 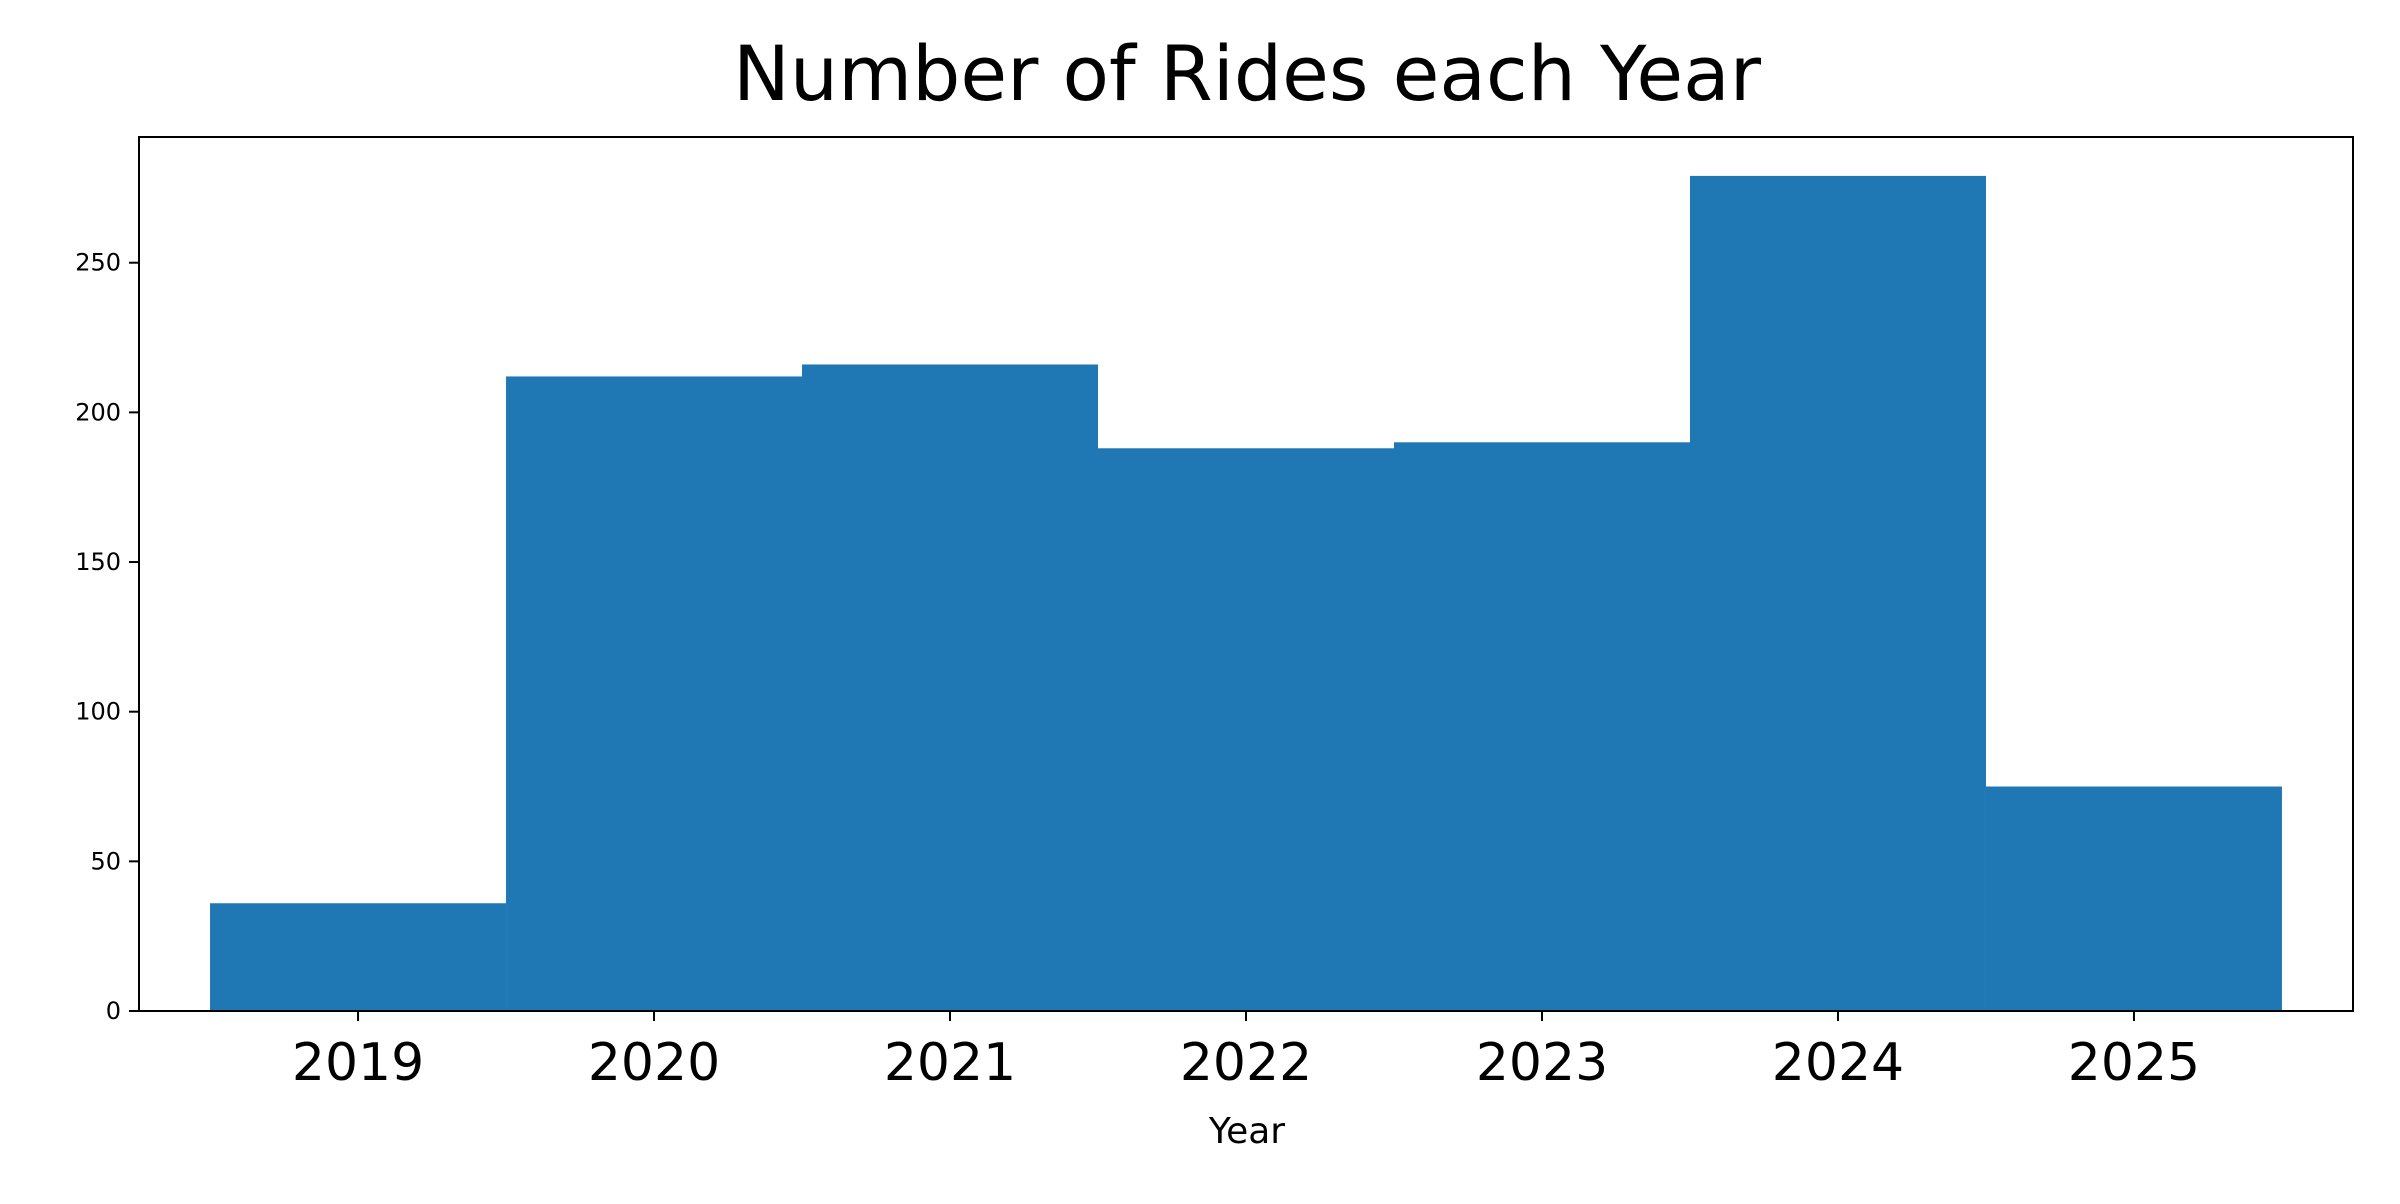 What do you see at coordinates (1837, 593) in the screenshot?
I see `bar-2024` at bounding box center [1837, 593].